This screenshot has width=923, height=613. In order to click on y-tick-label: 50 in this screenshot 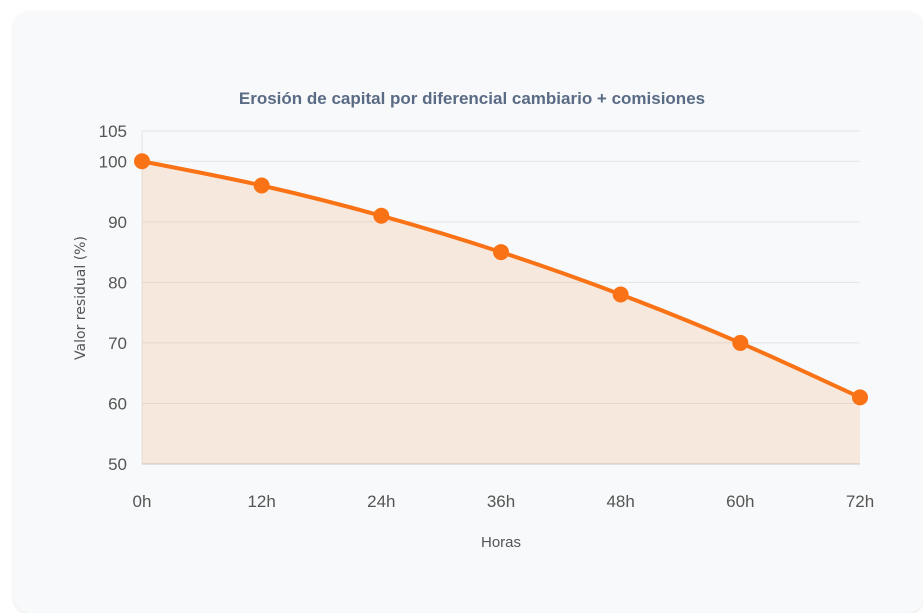, I will do `click(117, 464)`.